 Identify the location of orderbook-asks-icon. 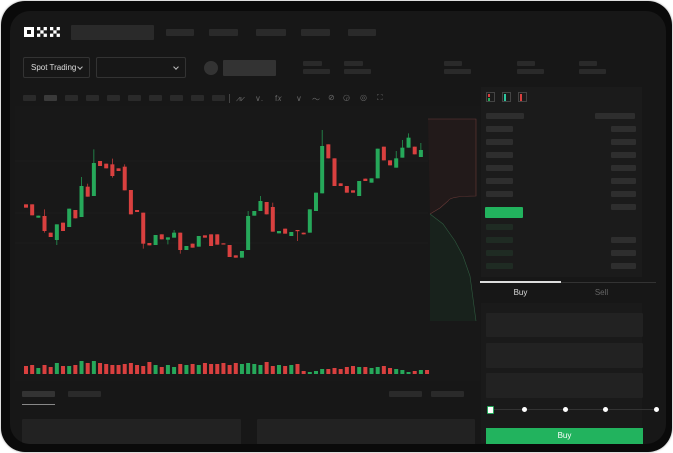
(522, 97).